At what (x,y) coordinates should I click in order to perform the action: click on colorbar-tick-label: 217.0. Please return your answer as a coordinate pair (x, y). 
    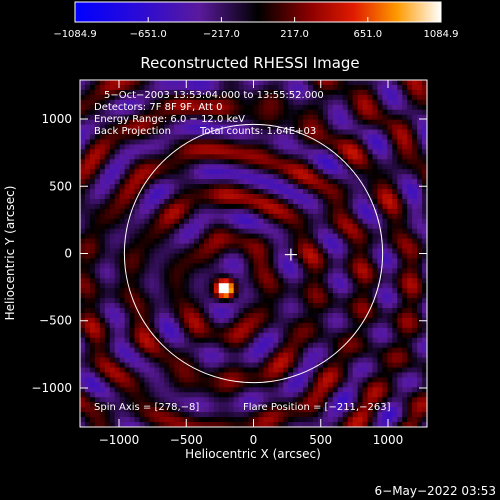
    Looking at the image, I should click on (294, 34).